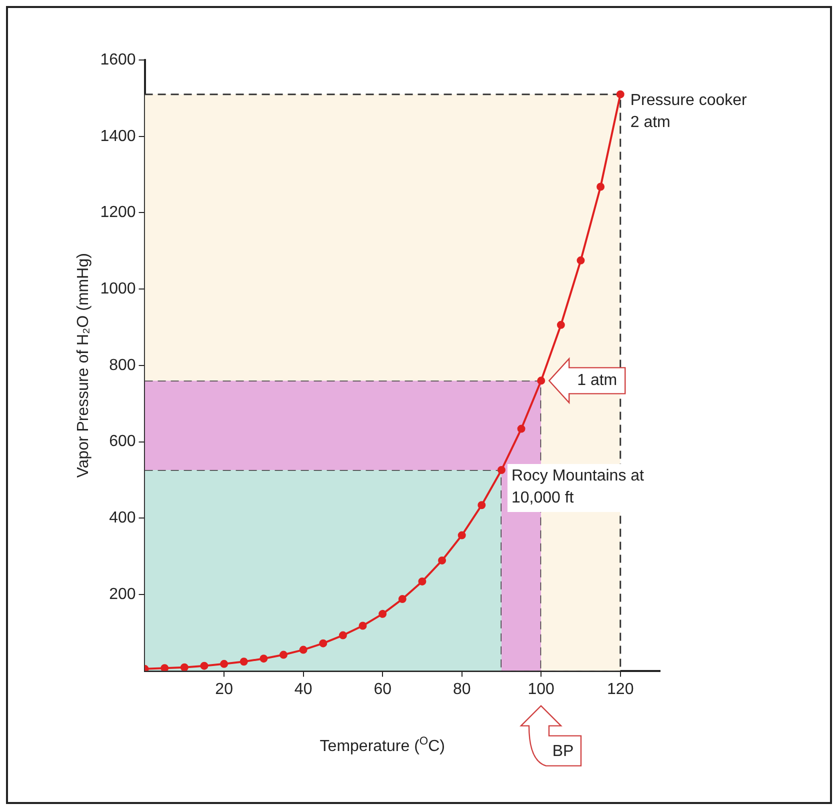 Image resolution: width=840 pixels, height=812 pixels. I want to click on x-tick-label: 40, so click(303, 689).